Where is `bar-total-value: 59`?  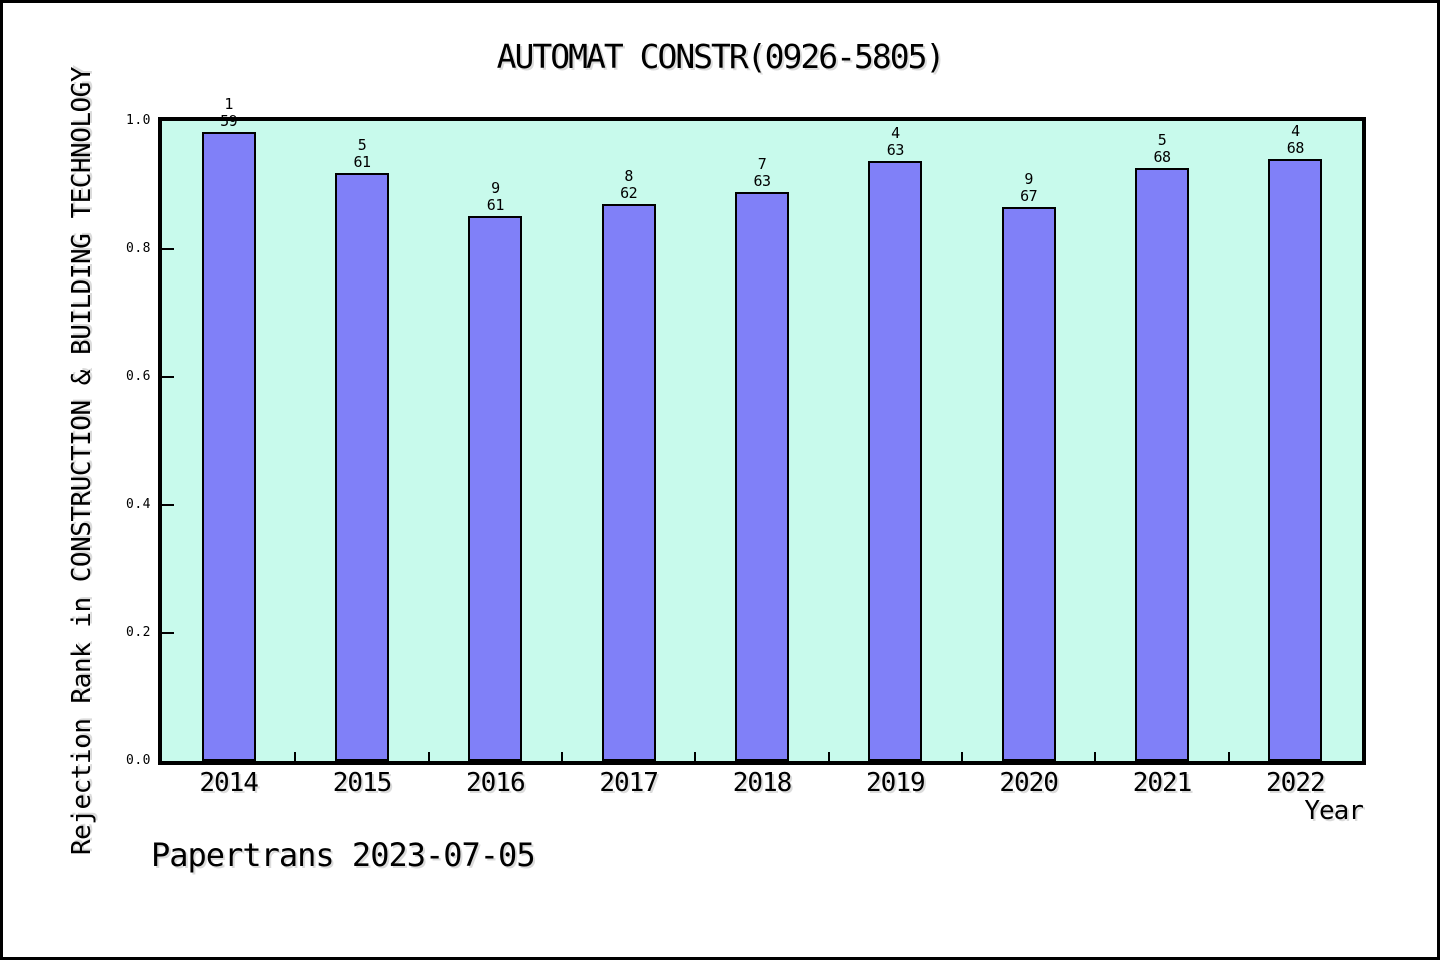
bar-total-value: 59 is located at coordinates (229, 120).